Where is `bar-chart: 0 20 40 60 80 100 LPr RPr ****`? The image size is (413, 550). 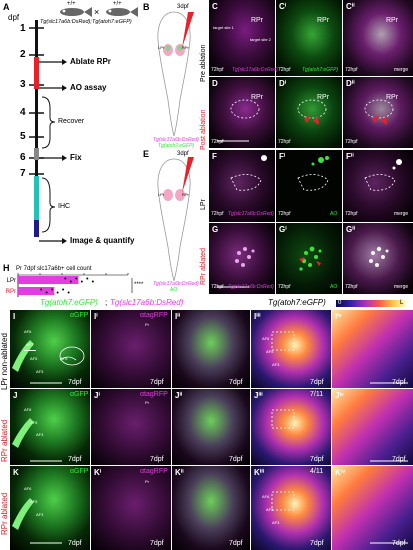 bar-chart: 0 20 40 60 80 100 LPr RPr **** is located at coordinates (75, 284).